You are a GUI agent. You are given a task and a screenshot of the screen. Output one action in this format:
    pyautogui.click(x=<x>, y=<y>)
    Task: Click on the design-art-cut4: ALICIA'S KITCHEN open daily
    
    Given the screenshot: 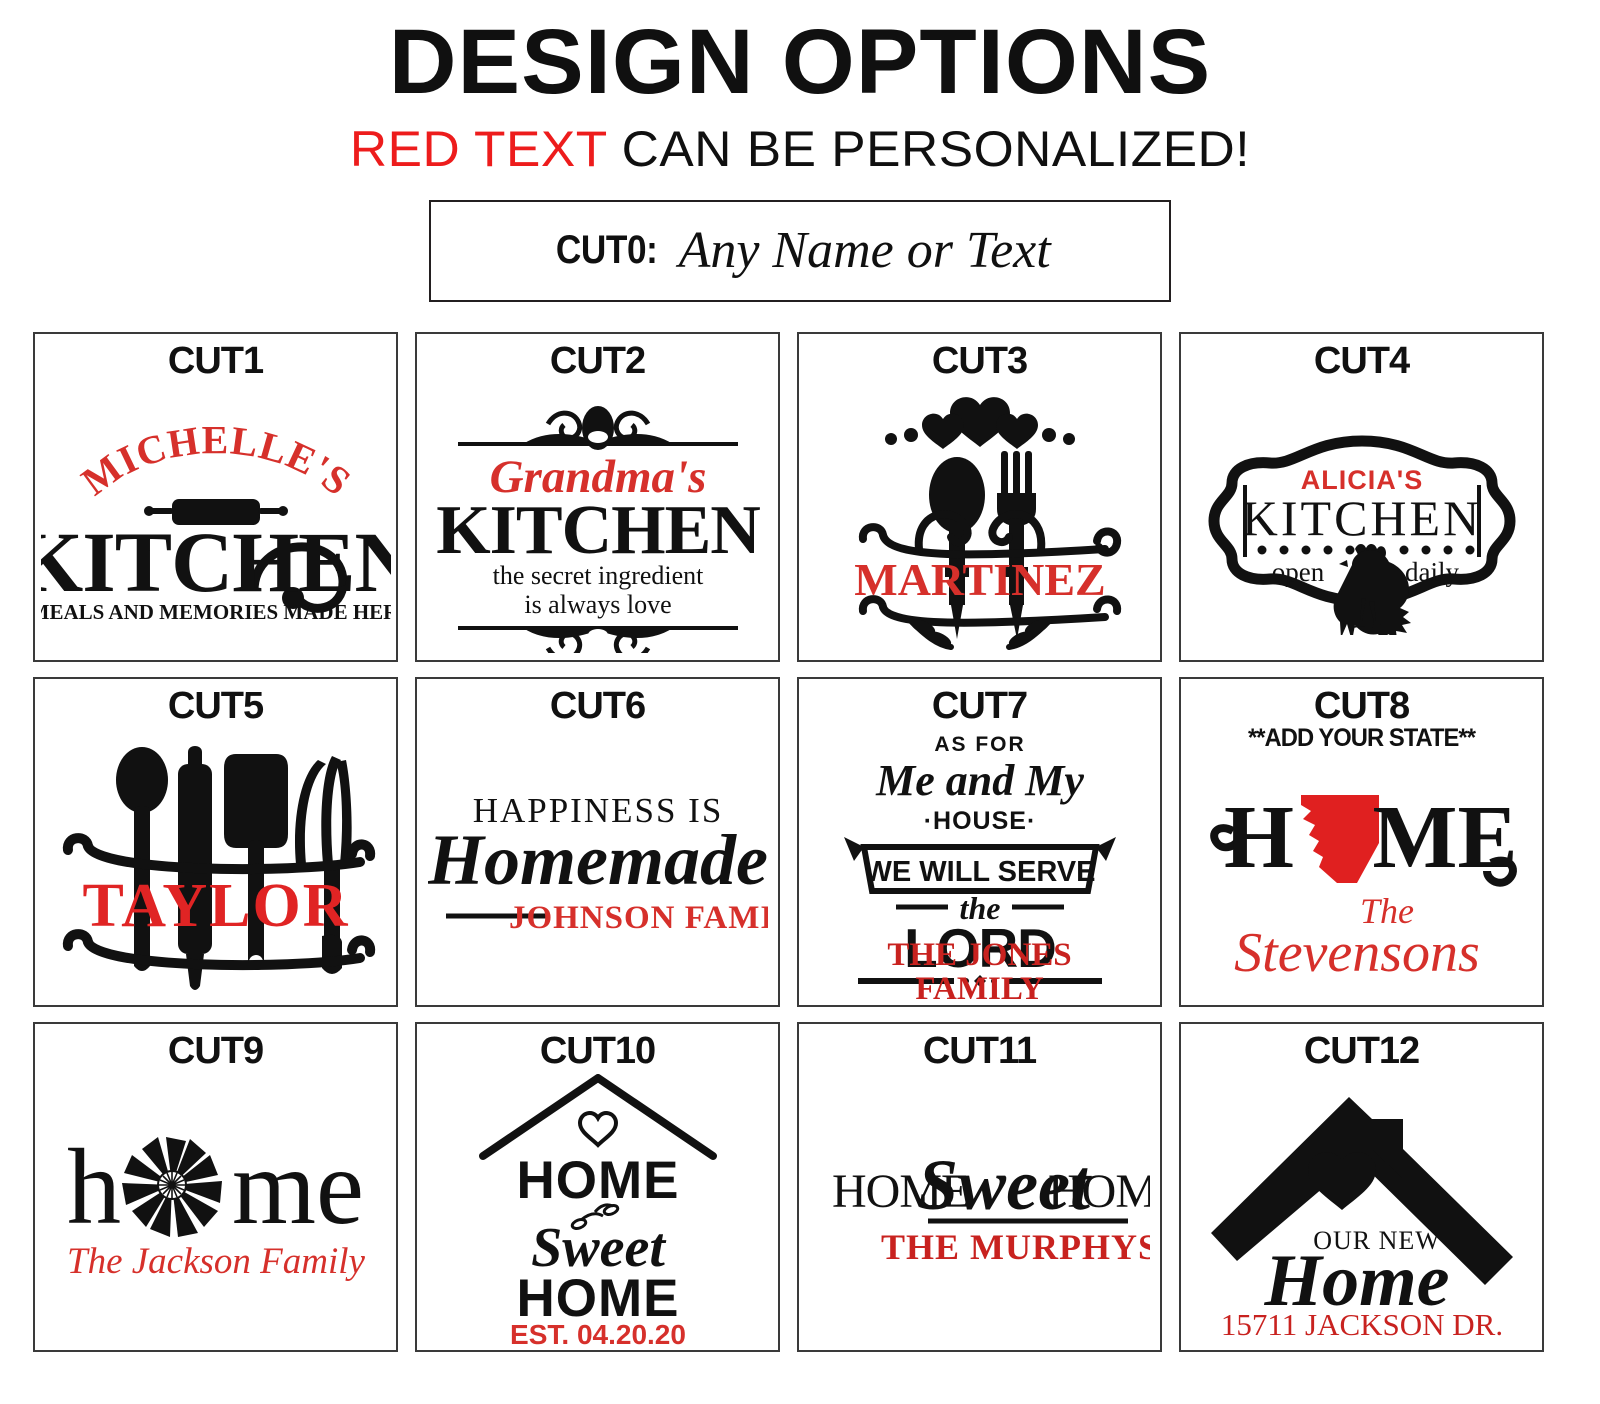 What is the action you would take?
    pyautogui.click(x=1361, y=520)
    